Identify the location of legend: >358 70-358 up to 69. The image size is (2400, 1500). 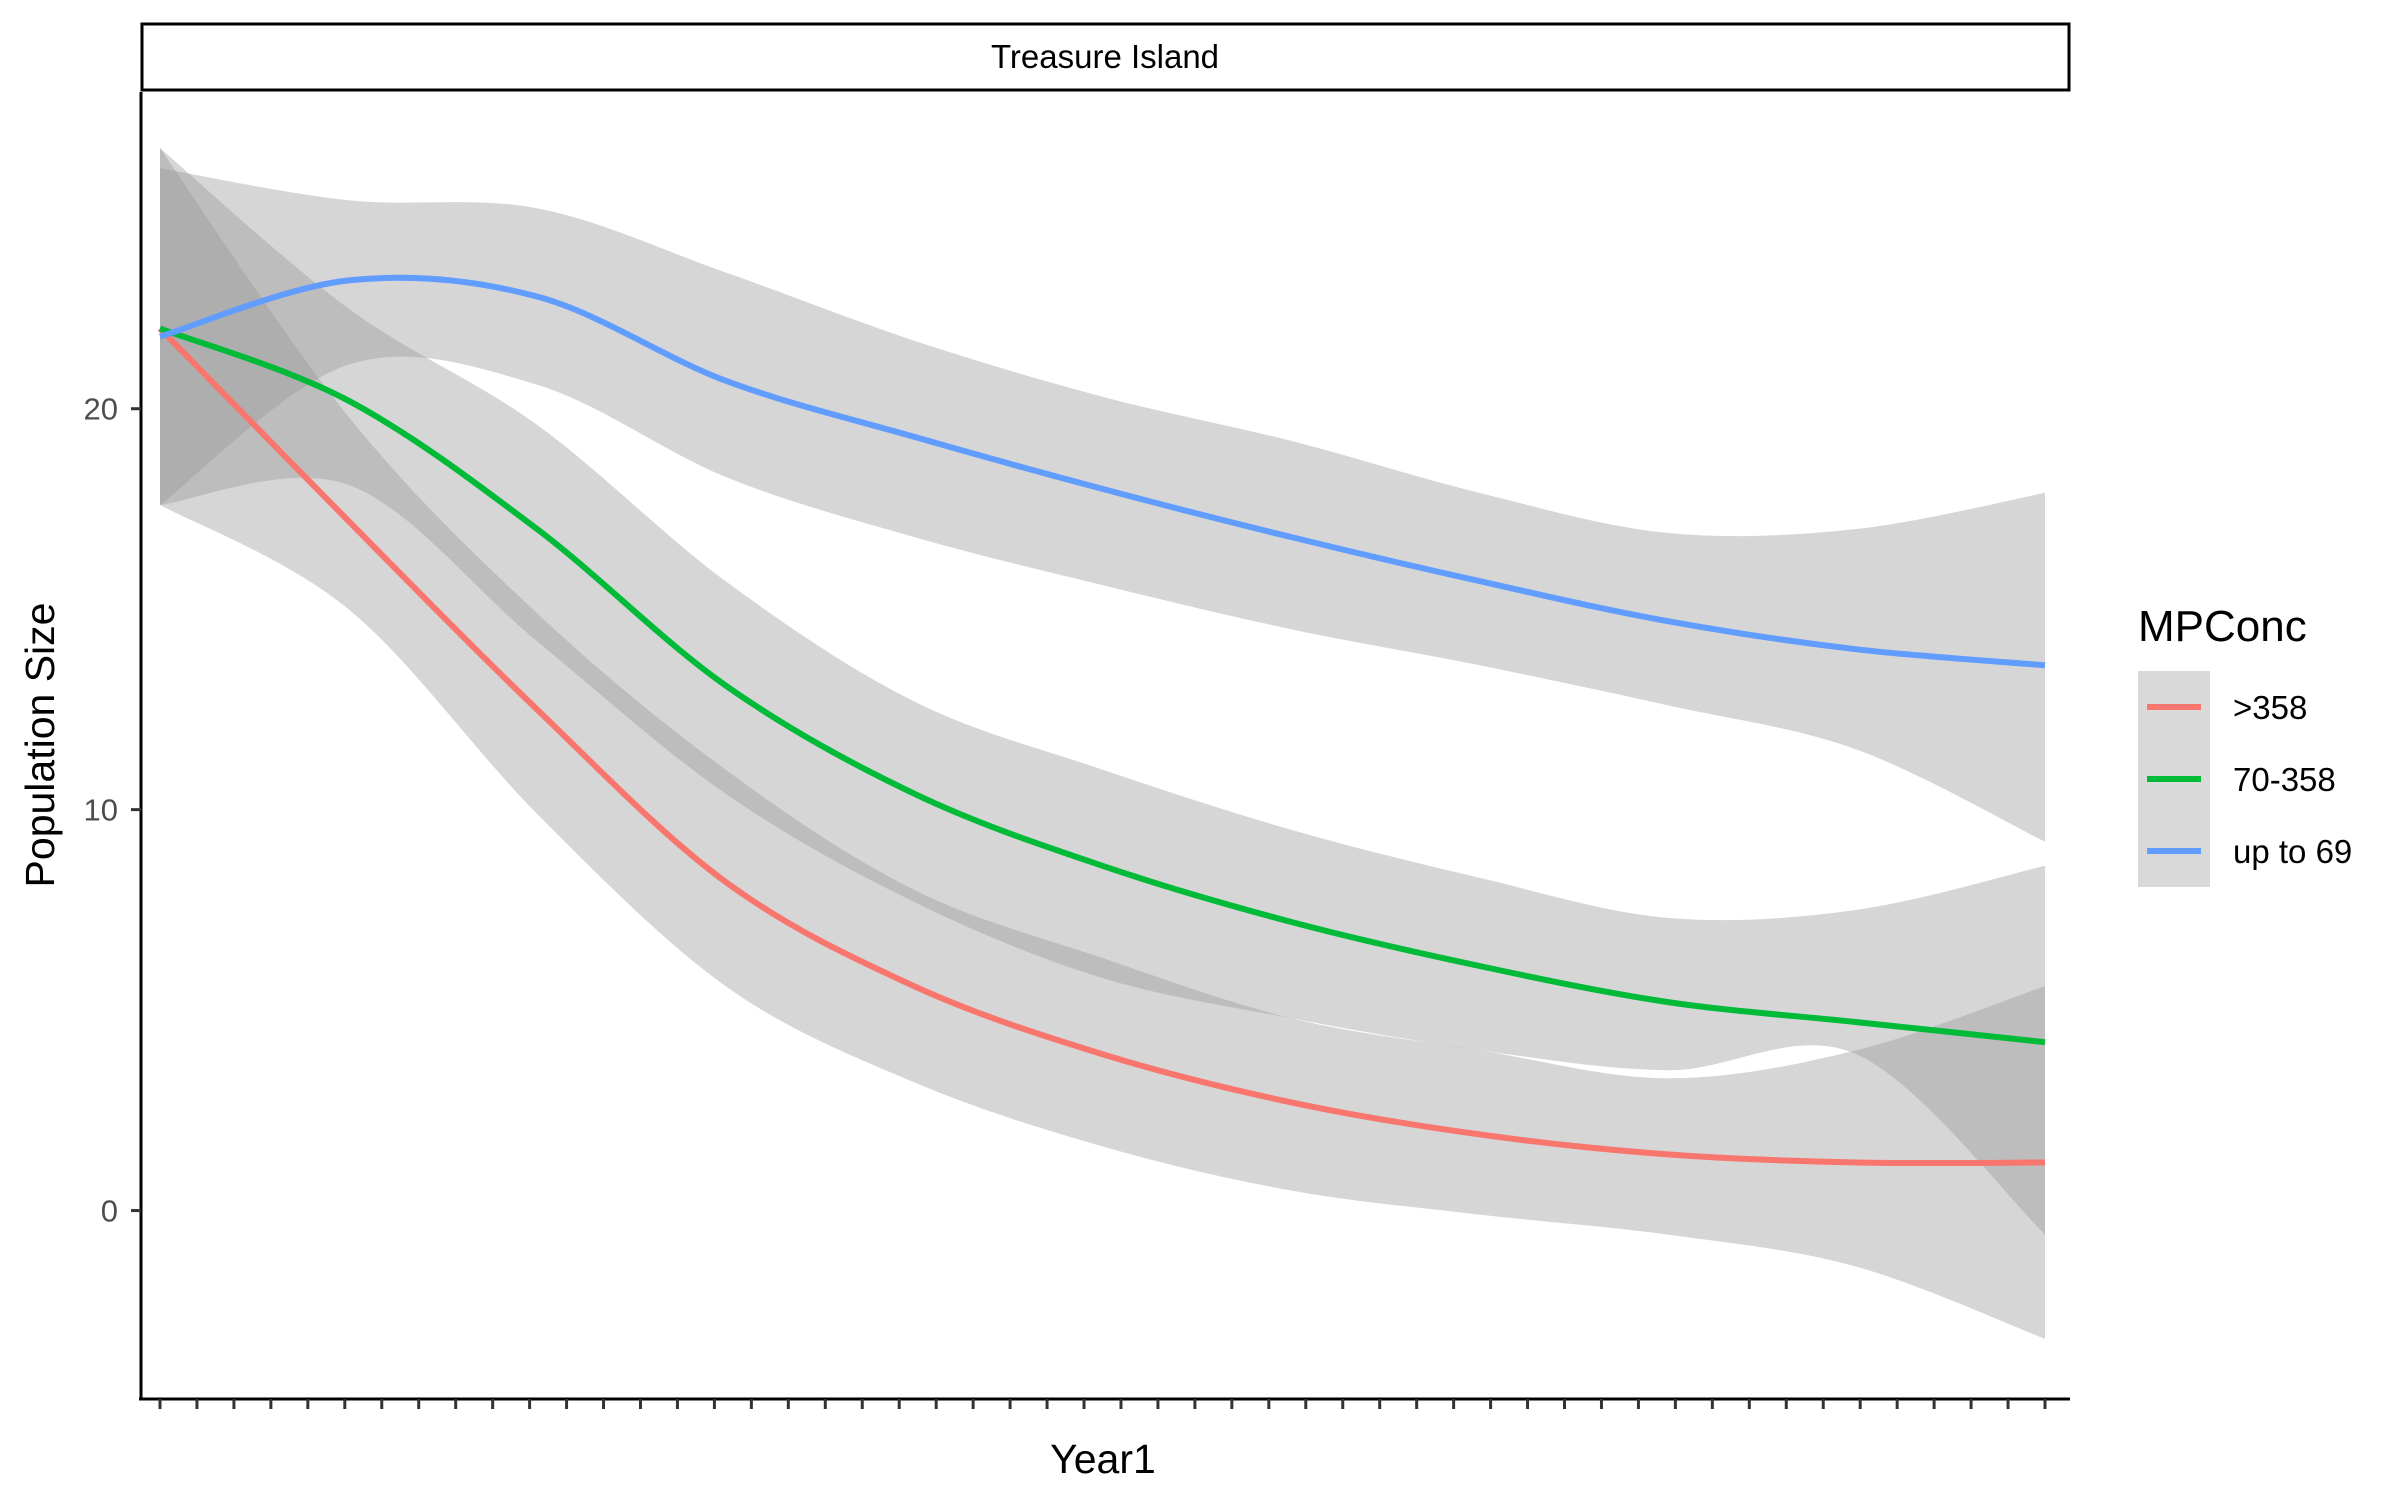
(2245, 779).